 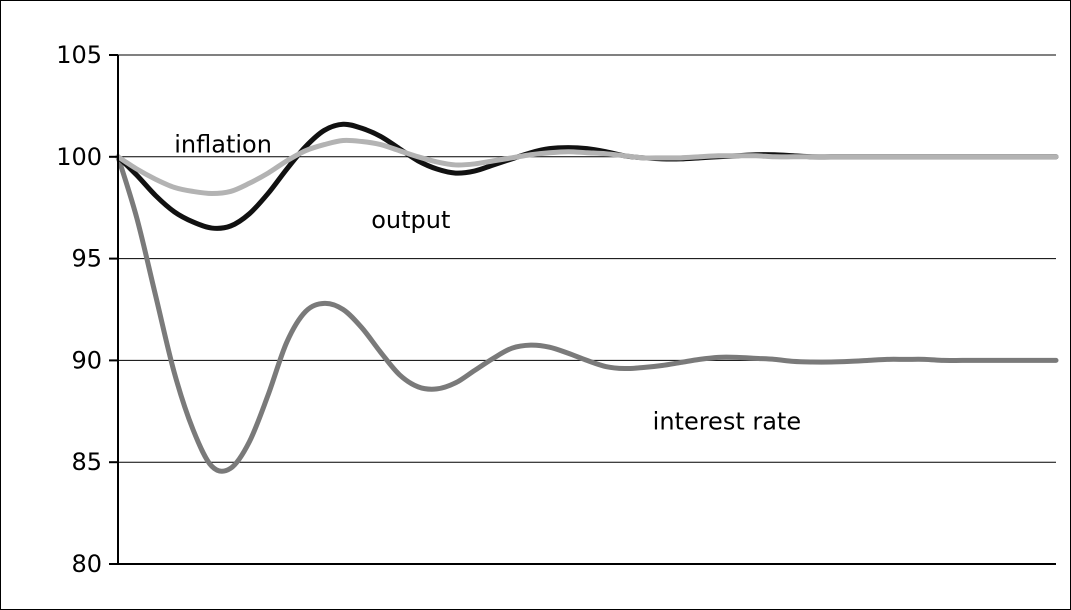 I want to click on y-tick-label-90: 90, so click(x=86, y=360).